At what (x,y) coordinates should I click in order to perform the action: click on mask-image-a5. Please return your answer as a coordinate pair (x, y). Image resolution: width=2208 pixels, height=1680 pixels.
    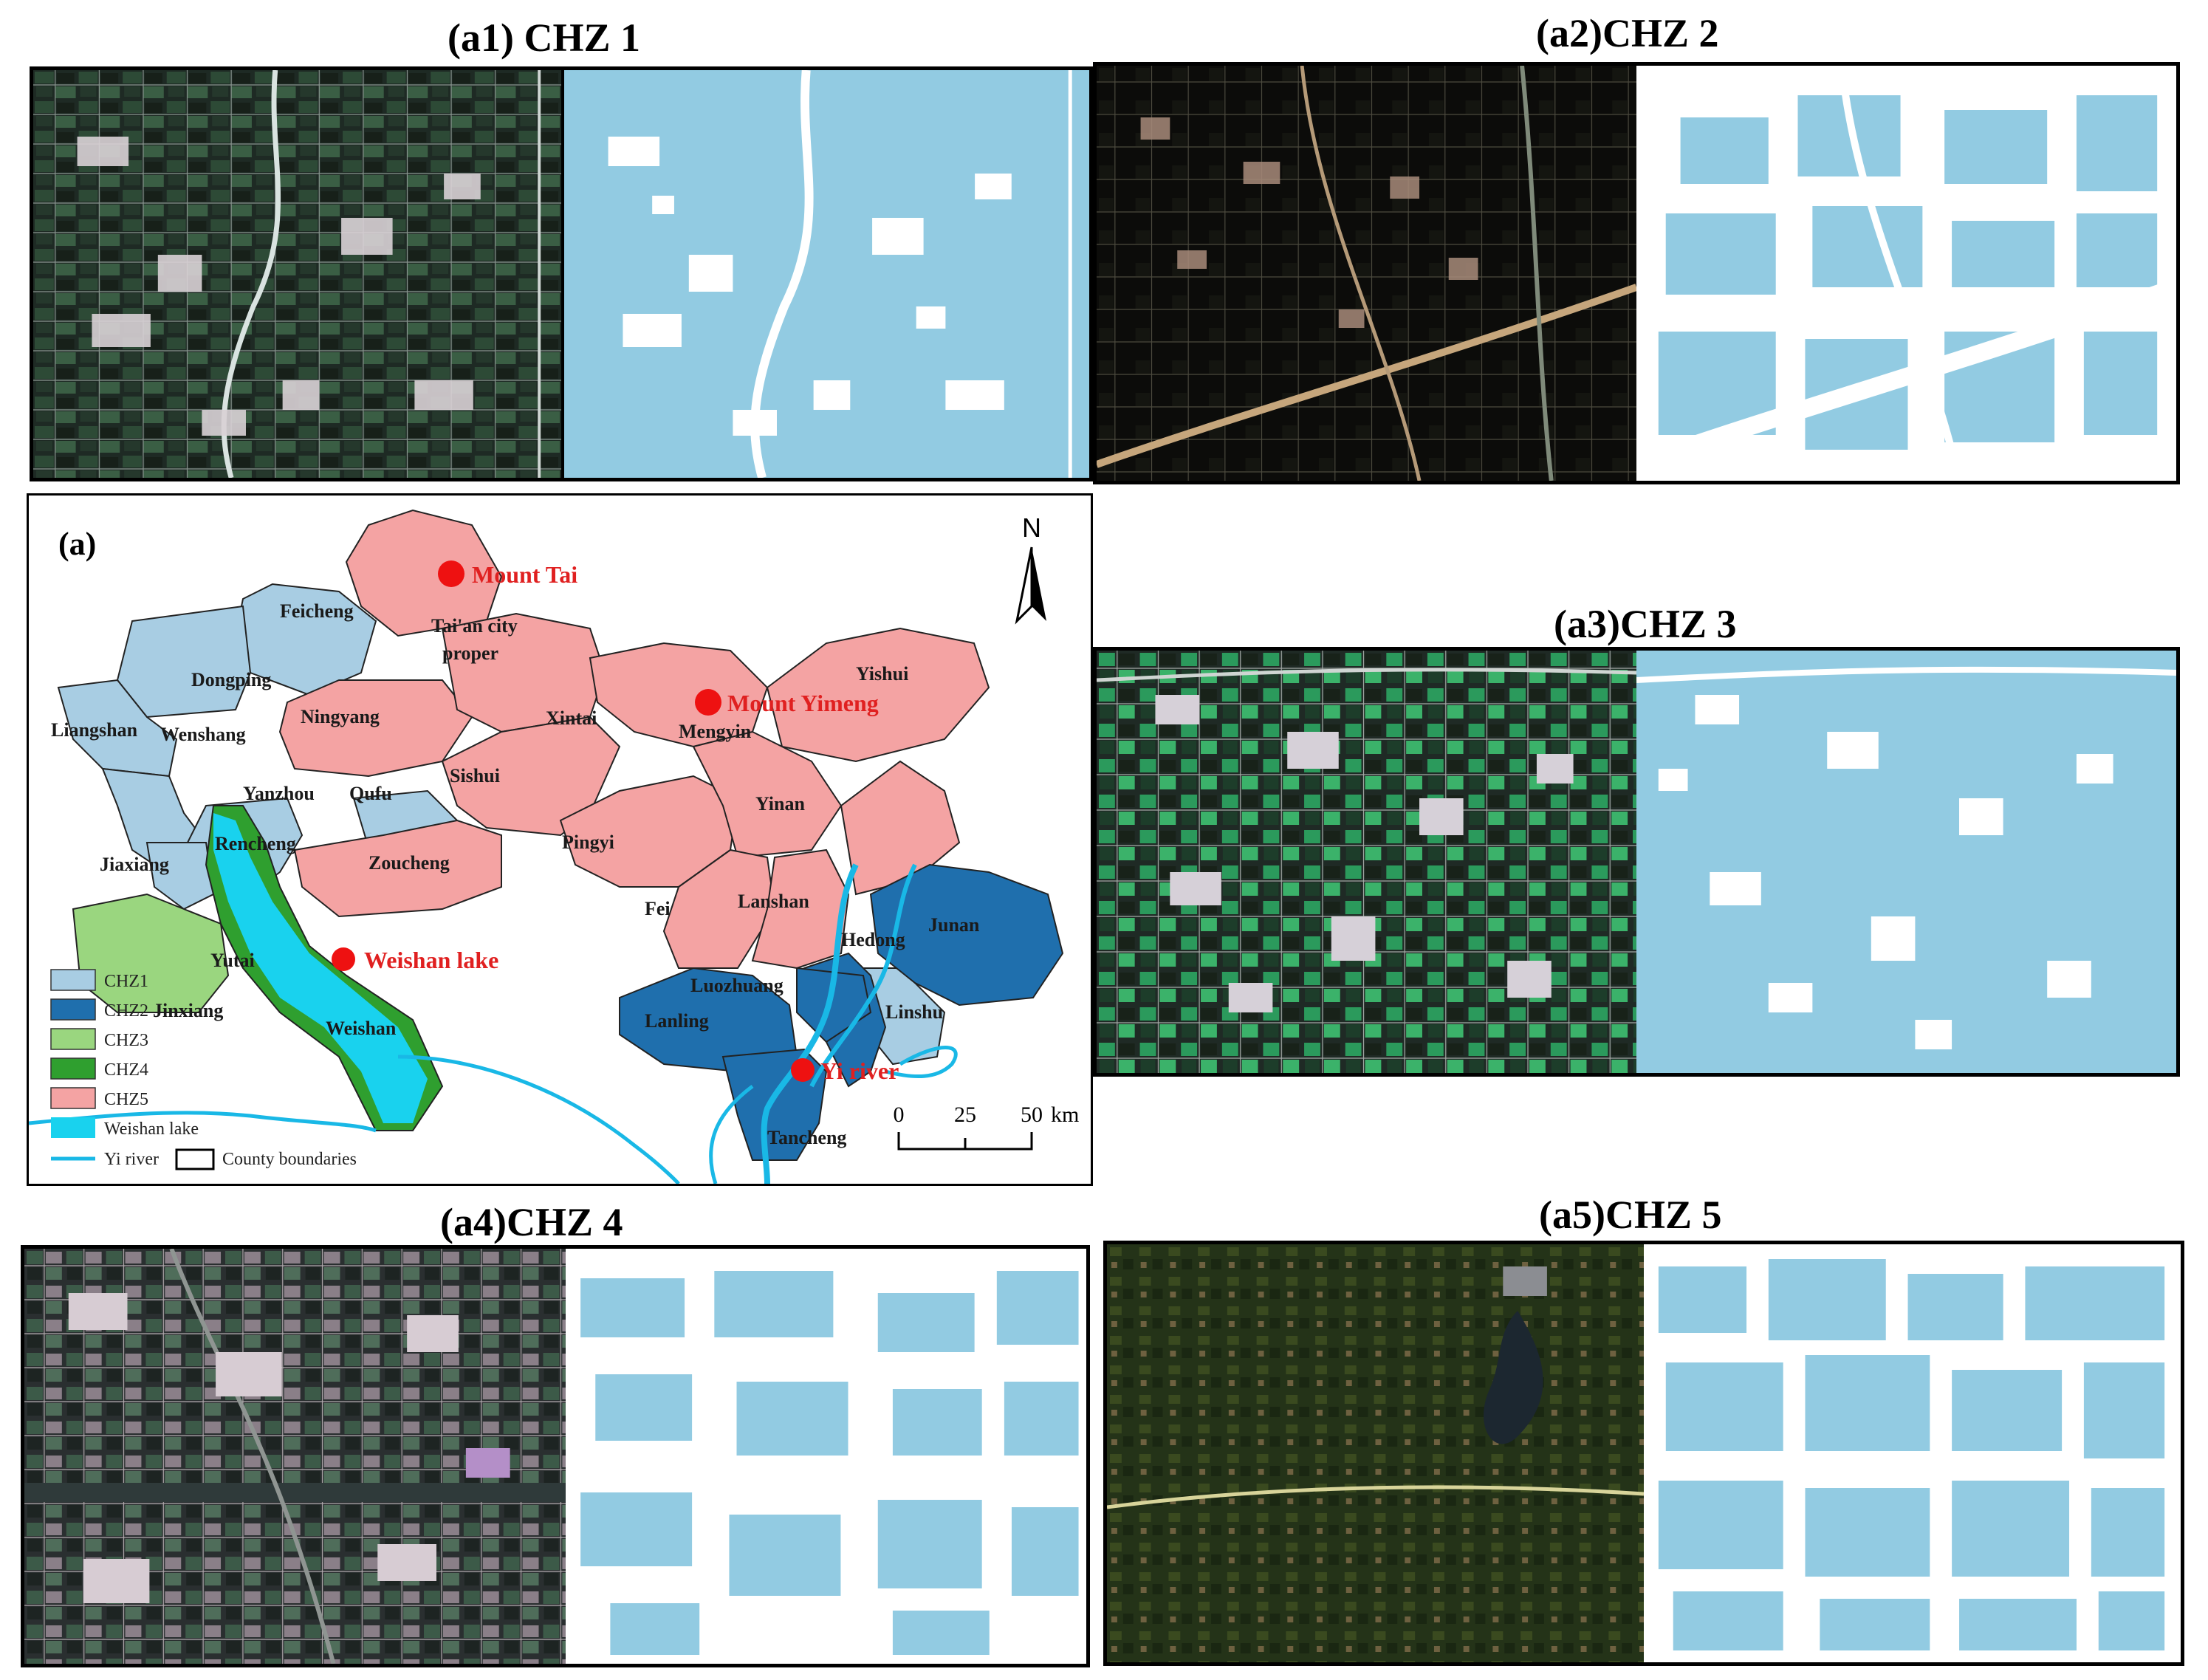
    Looking at the image, I should click on (1912, 1453).